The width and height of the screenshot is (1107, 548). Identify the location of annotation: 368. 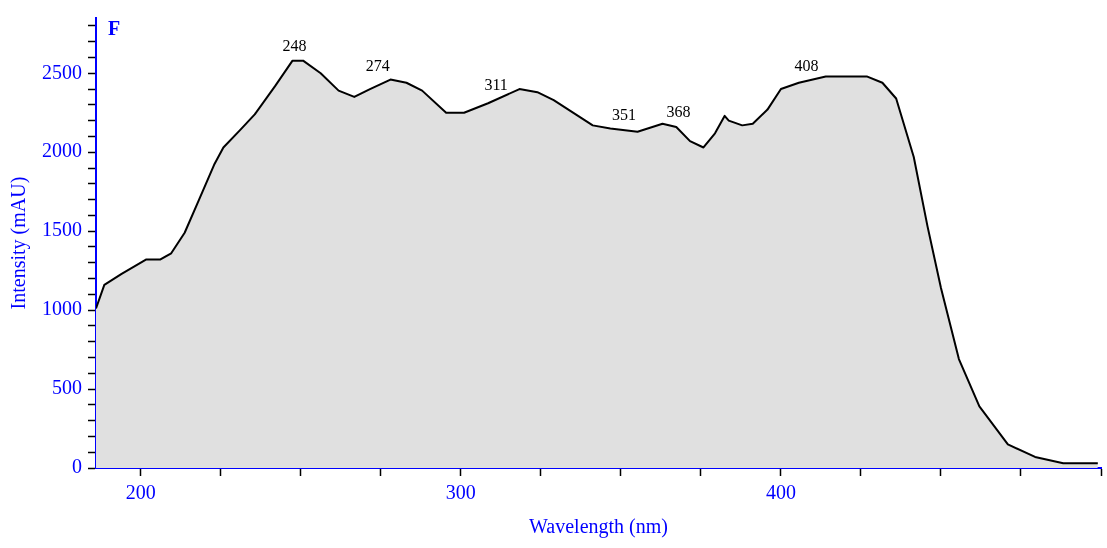
(678, 112).